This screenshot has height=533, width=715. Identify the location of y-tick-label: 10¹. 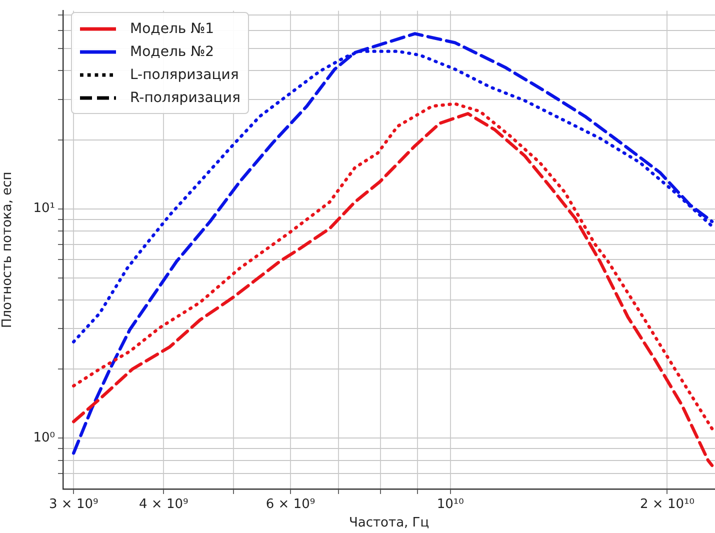
(44, 208).